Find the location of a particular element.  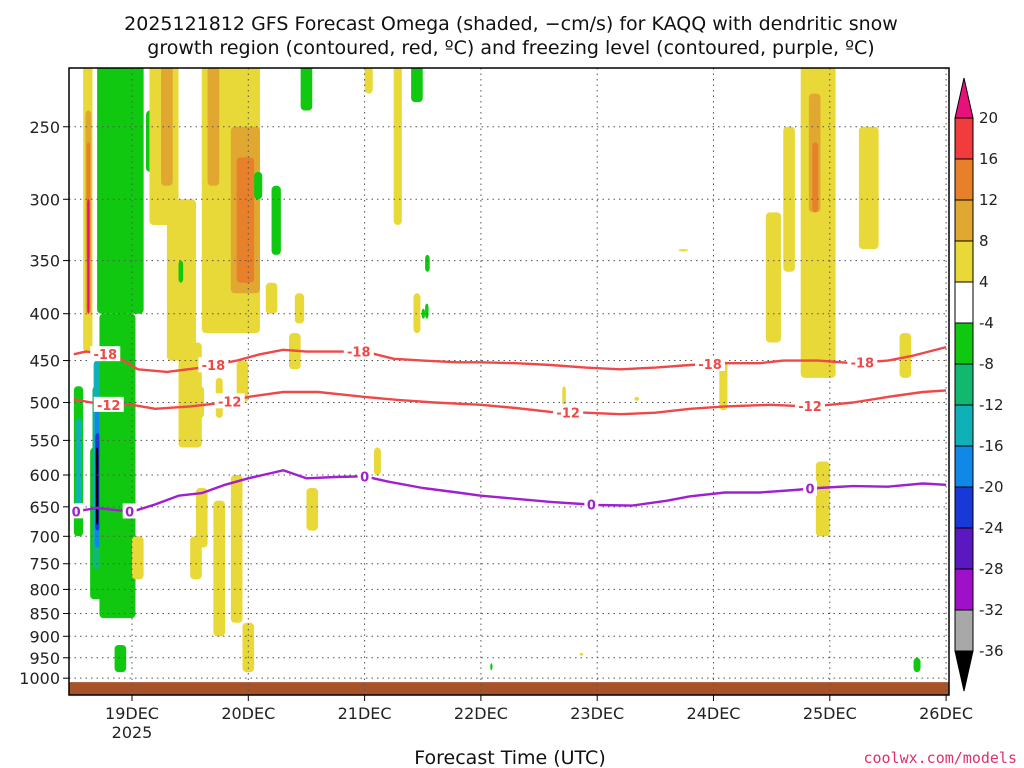

y-tick-label: 700 is located at coordinates (44, 536).